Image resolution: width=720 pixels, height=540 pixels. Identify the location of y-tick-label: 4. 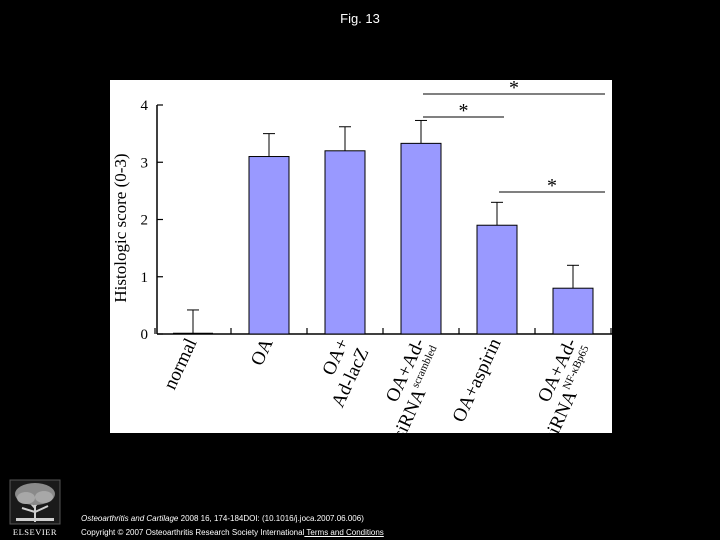
(145, 106).